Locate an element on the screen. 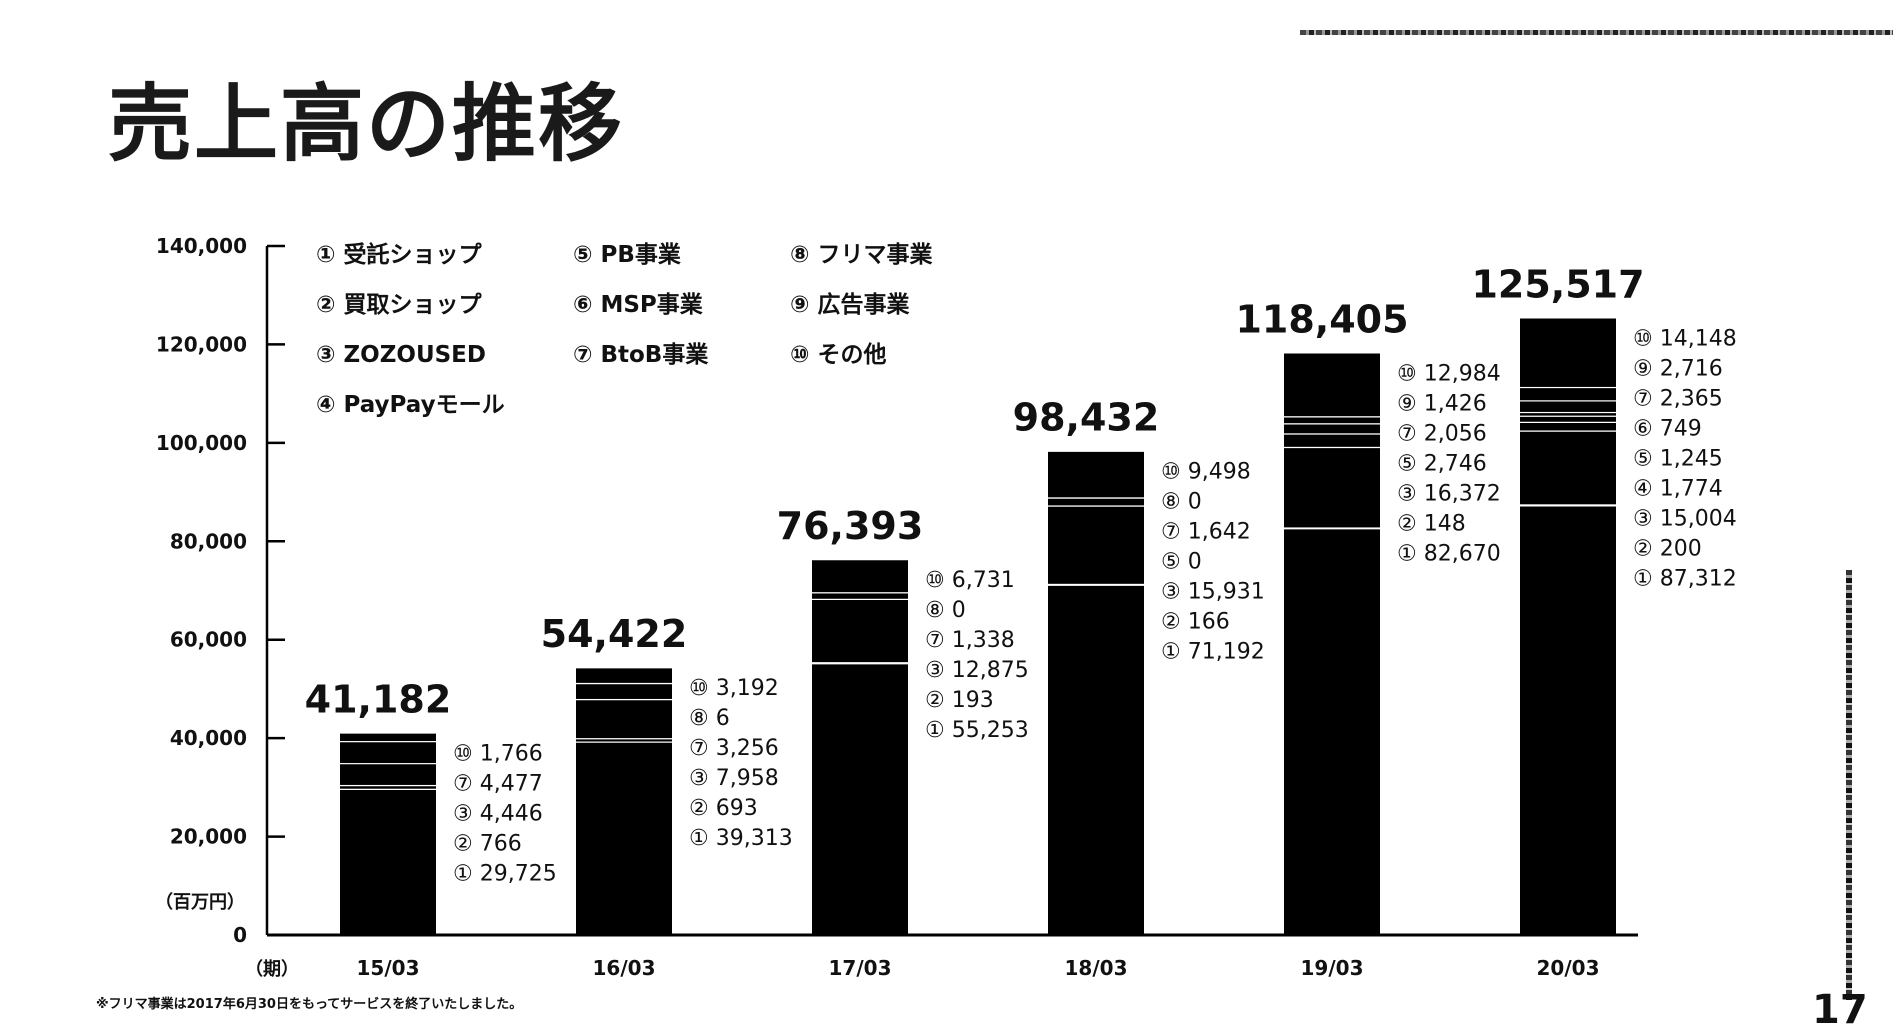  segment-value-label: ⑥ 749 is located at coordinates (1667, 428).